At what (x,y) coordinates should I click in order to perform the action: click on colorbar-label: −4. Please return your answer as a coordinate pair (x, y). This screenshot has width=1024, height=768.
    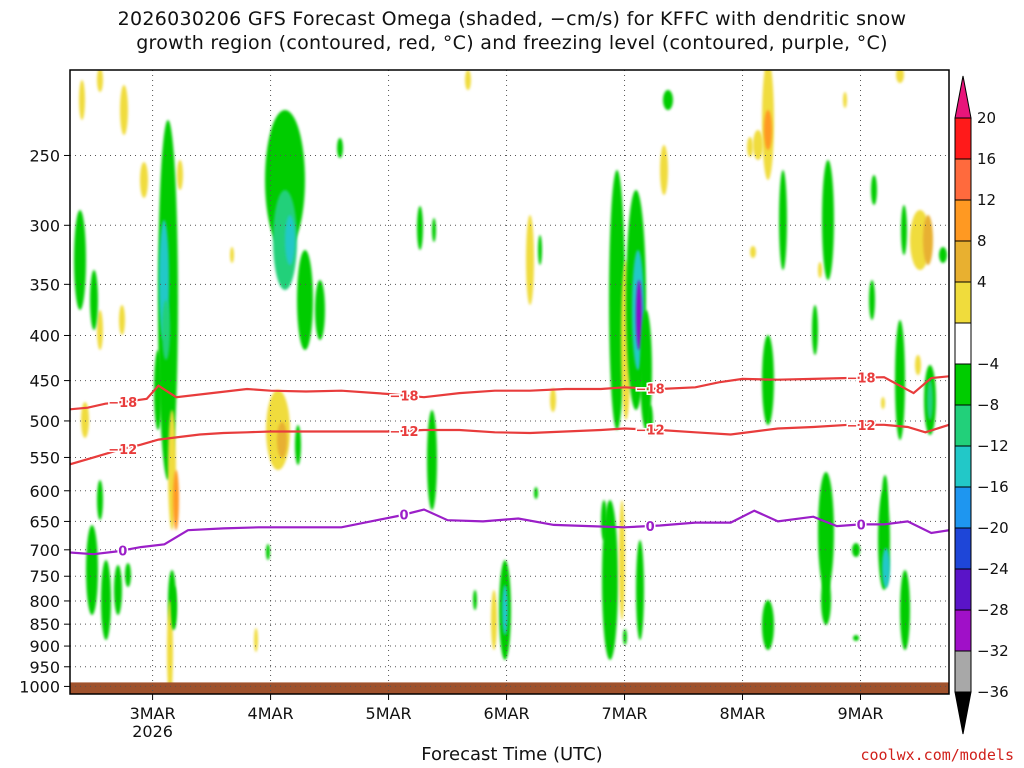
    Looking at the image, I should click on (988, 364).